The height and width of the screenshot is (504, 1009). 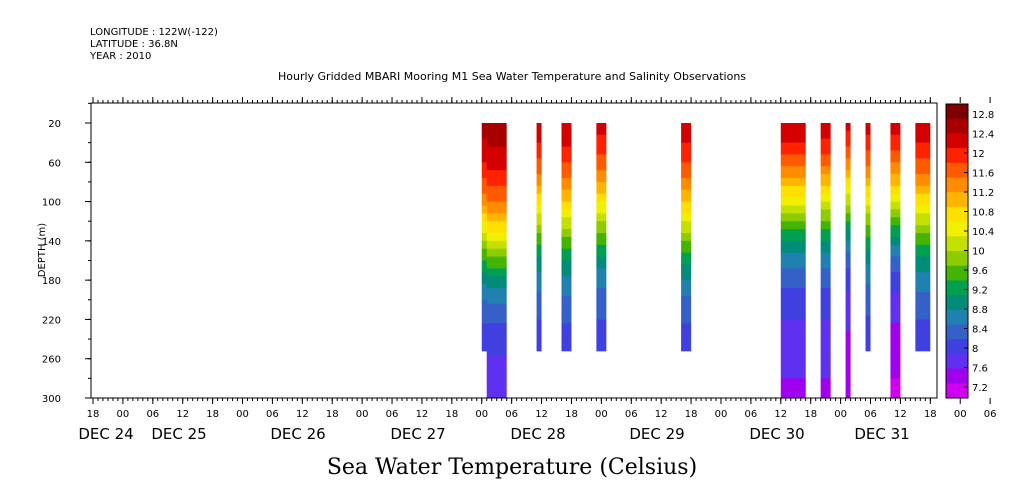 What do you see at coordinates (512, 467) in the screenshot?
I see `x-axis-title: Sea Water Temperature (Celsius)` at bounding box center [512, 467].